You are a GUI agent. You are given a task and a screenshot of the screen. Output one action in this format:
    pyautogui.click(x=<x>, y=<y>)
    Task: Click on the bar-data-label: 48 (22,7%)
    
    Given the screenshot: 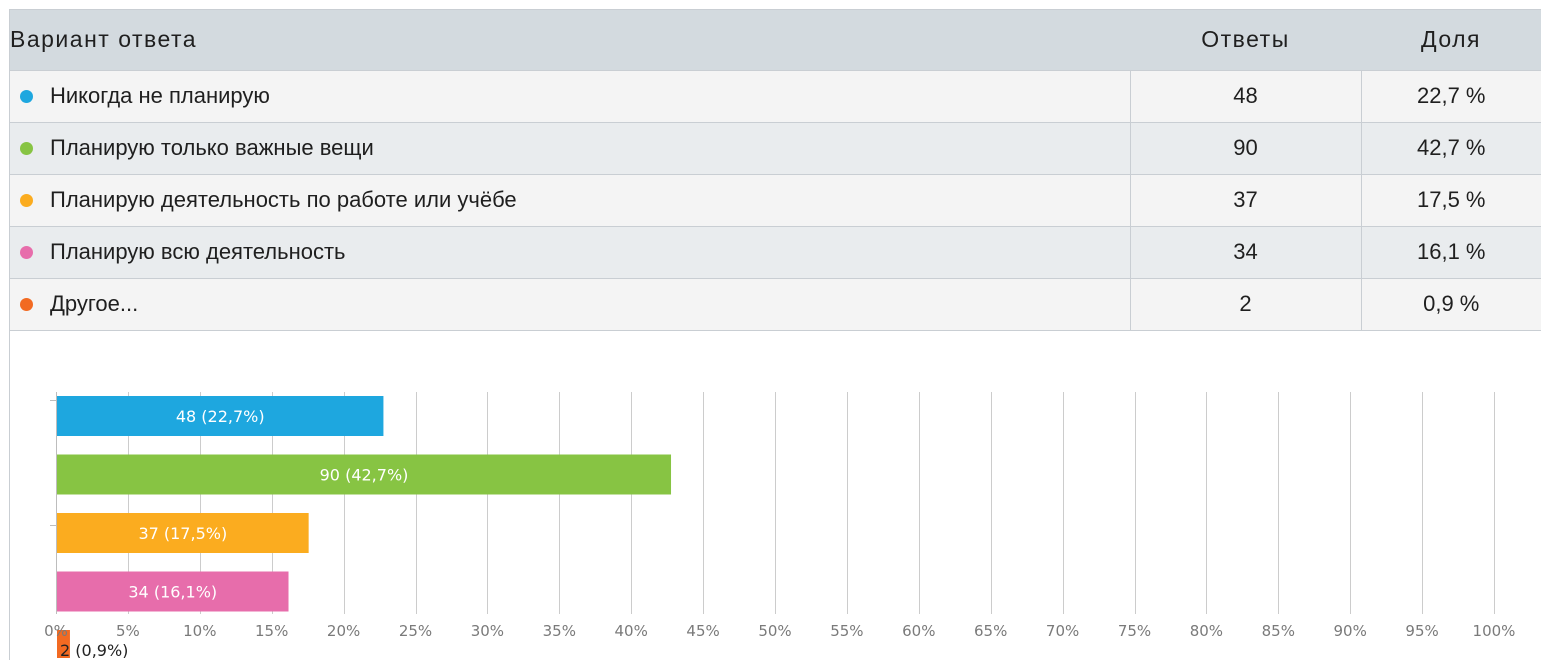 What is the action you would take?
    pyautogui.click(x=220, y=416)
    